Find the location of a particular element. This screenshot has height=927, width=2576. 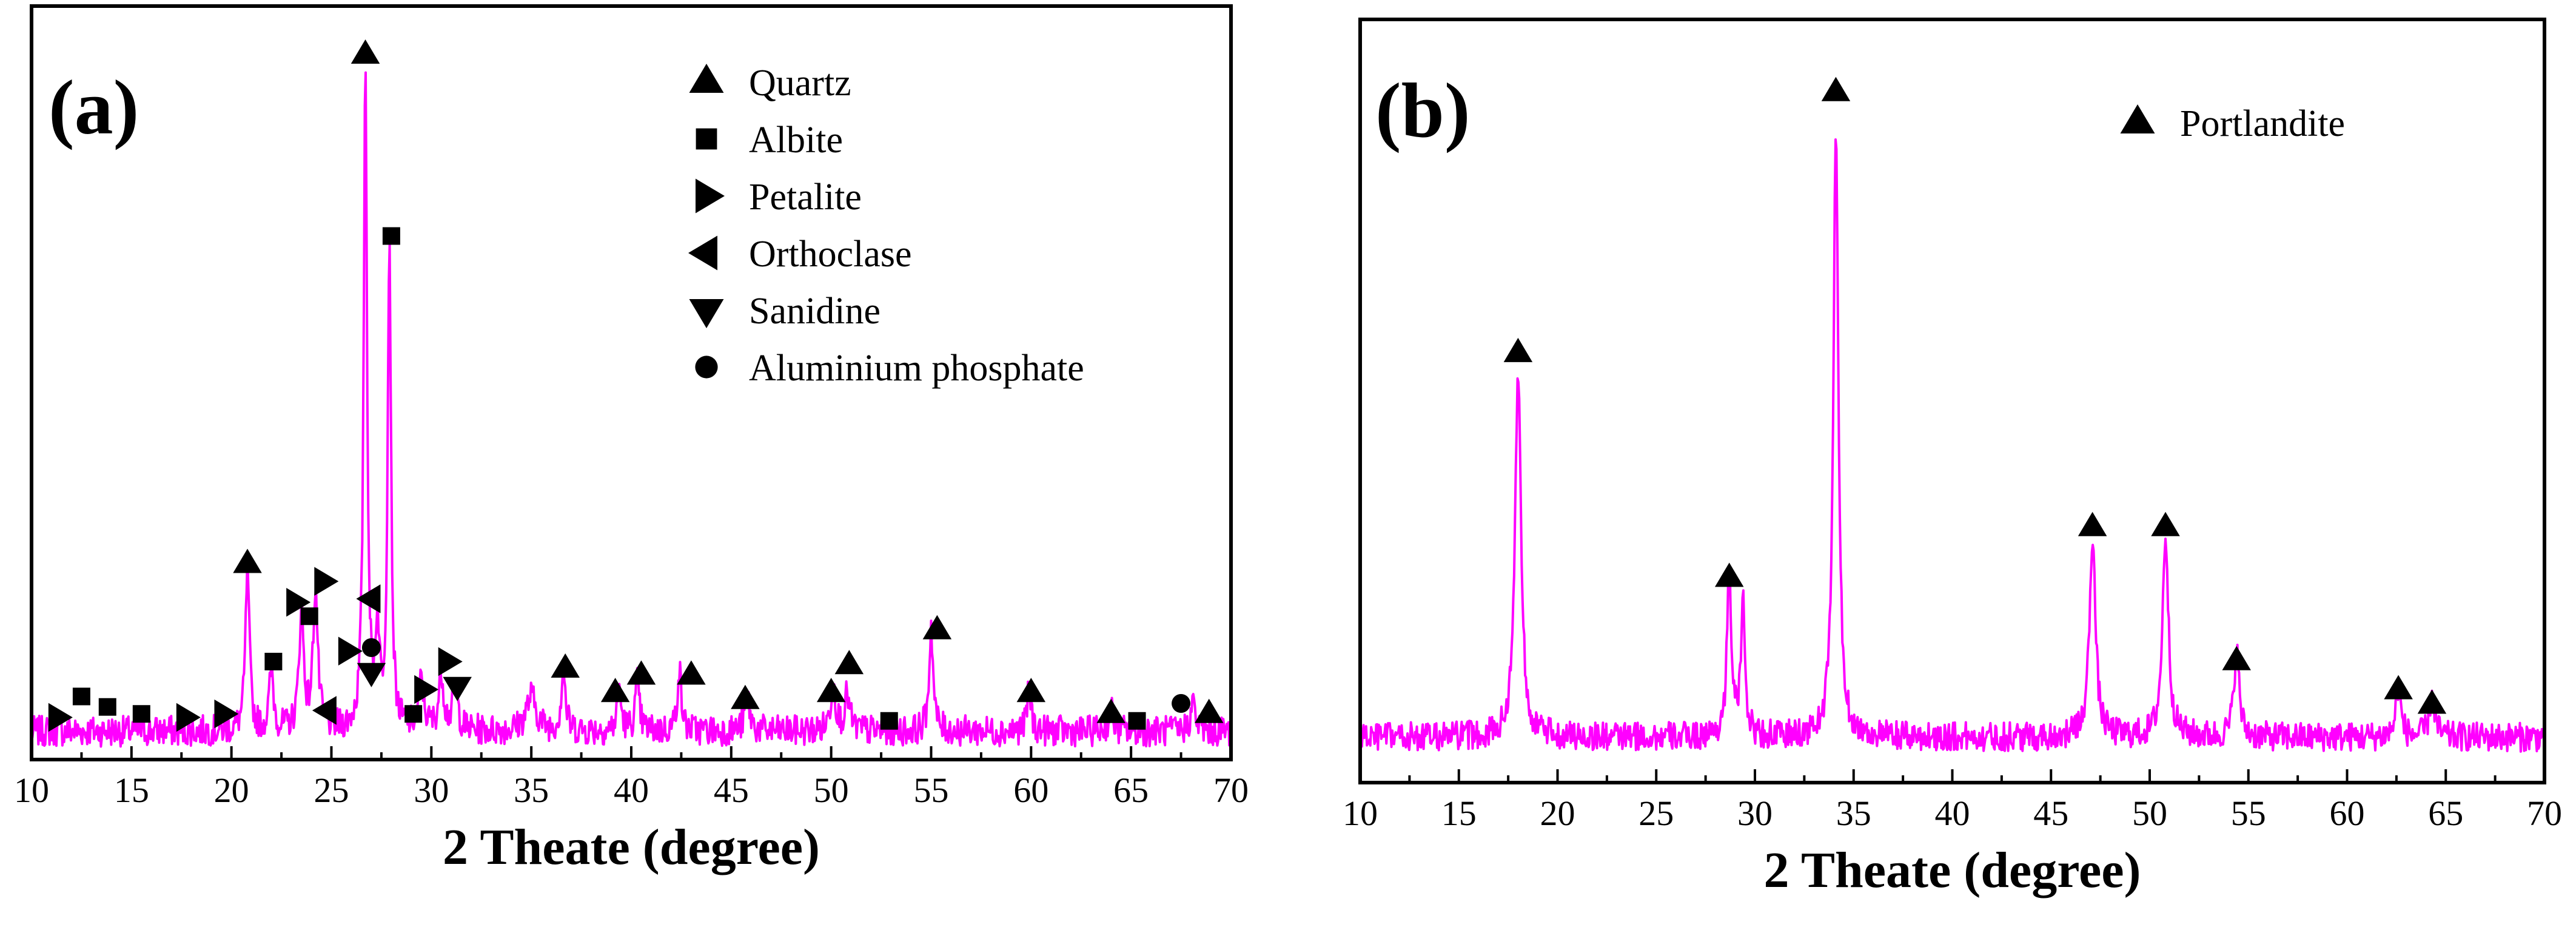

legend-label: Petalite is located at coordinates (805, 197).